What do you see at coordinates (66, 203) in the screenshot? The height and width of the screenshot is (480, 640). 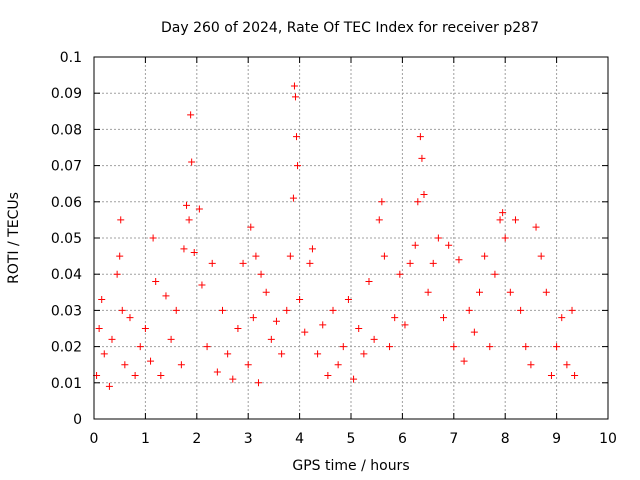 I see `y-tick-label: 0.06` at bounding box center [66, 203].